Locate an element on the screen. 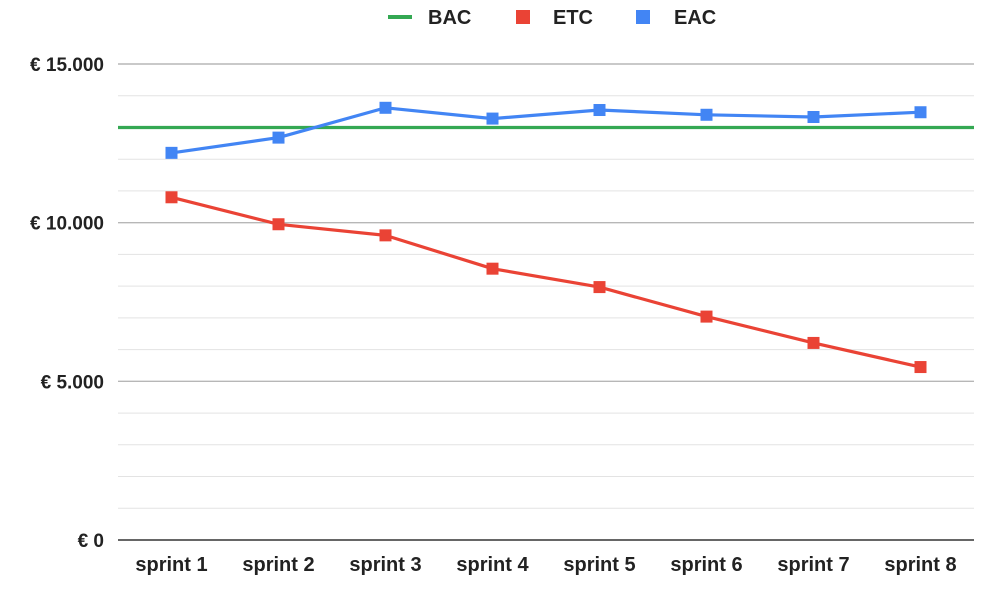  legend-swatch-etc is located at coordinates (523, 17).